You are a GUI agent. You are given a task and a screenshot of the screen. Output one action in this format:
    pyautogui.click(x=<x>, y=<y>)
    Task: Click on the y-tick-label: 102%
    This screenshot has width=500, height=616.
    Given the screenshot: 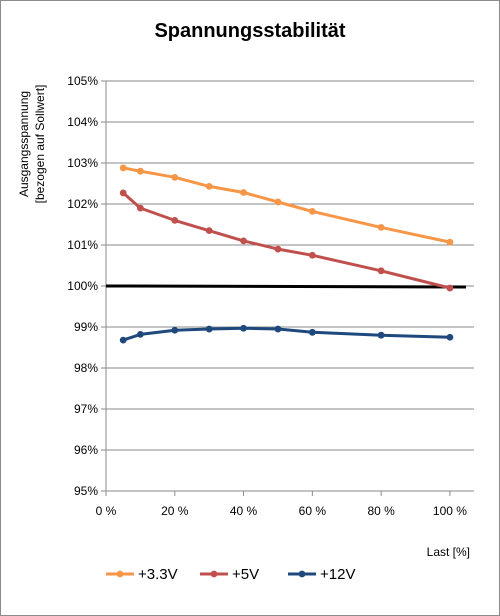 What is the action you would take?
    pyautogui.click(x=82, y=204)
    